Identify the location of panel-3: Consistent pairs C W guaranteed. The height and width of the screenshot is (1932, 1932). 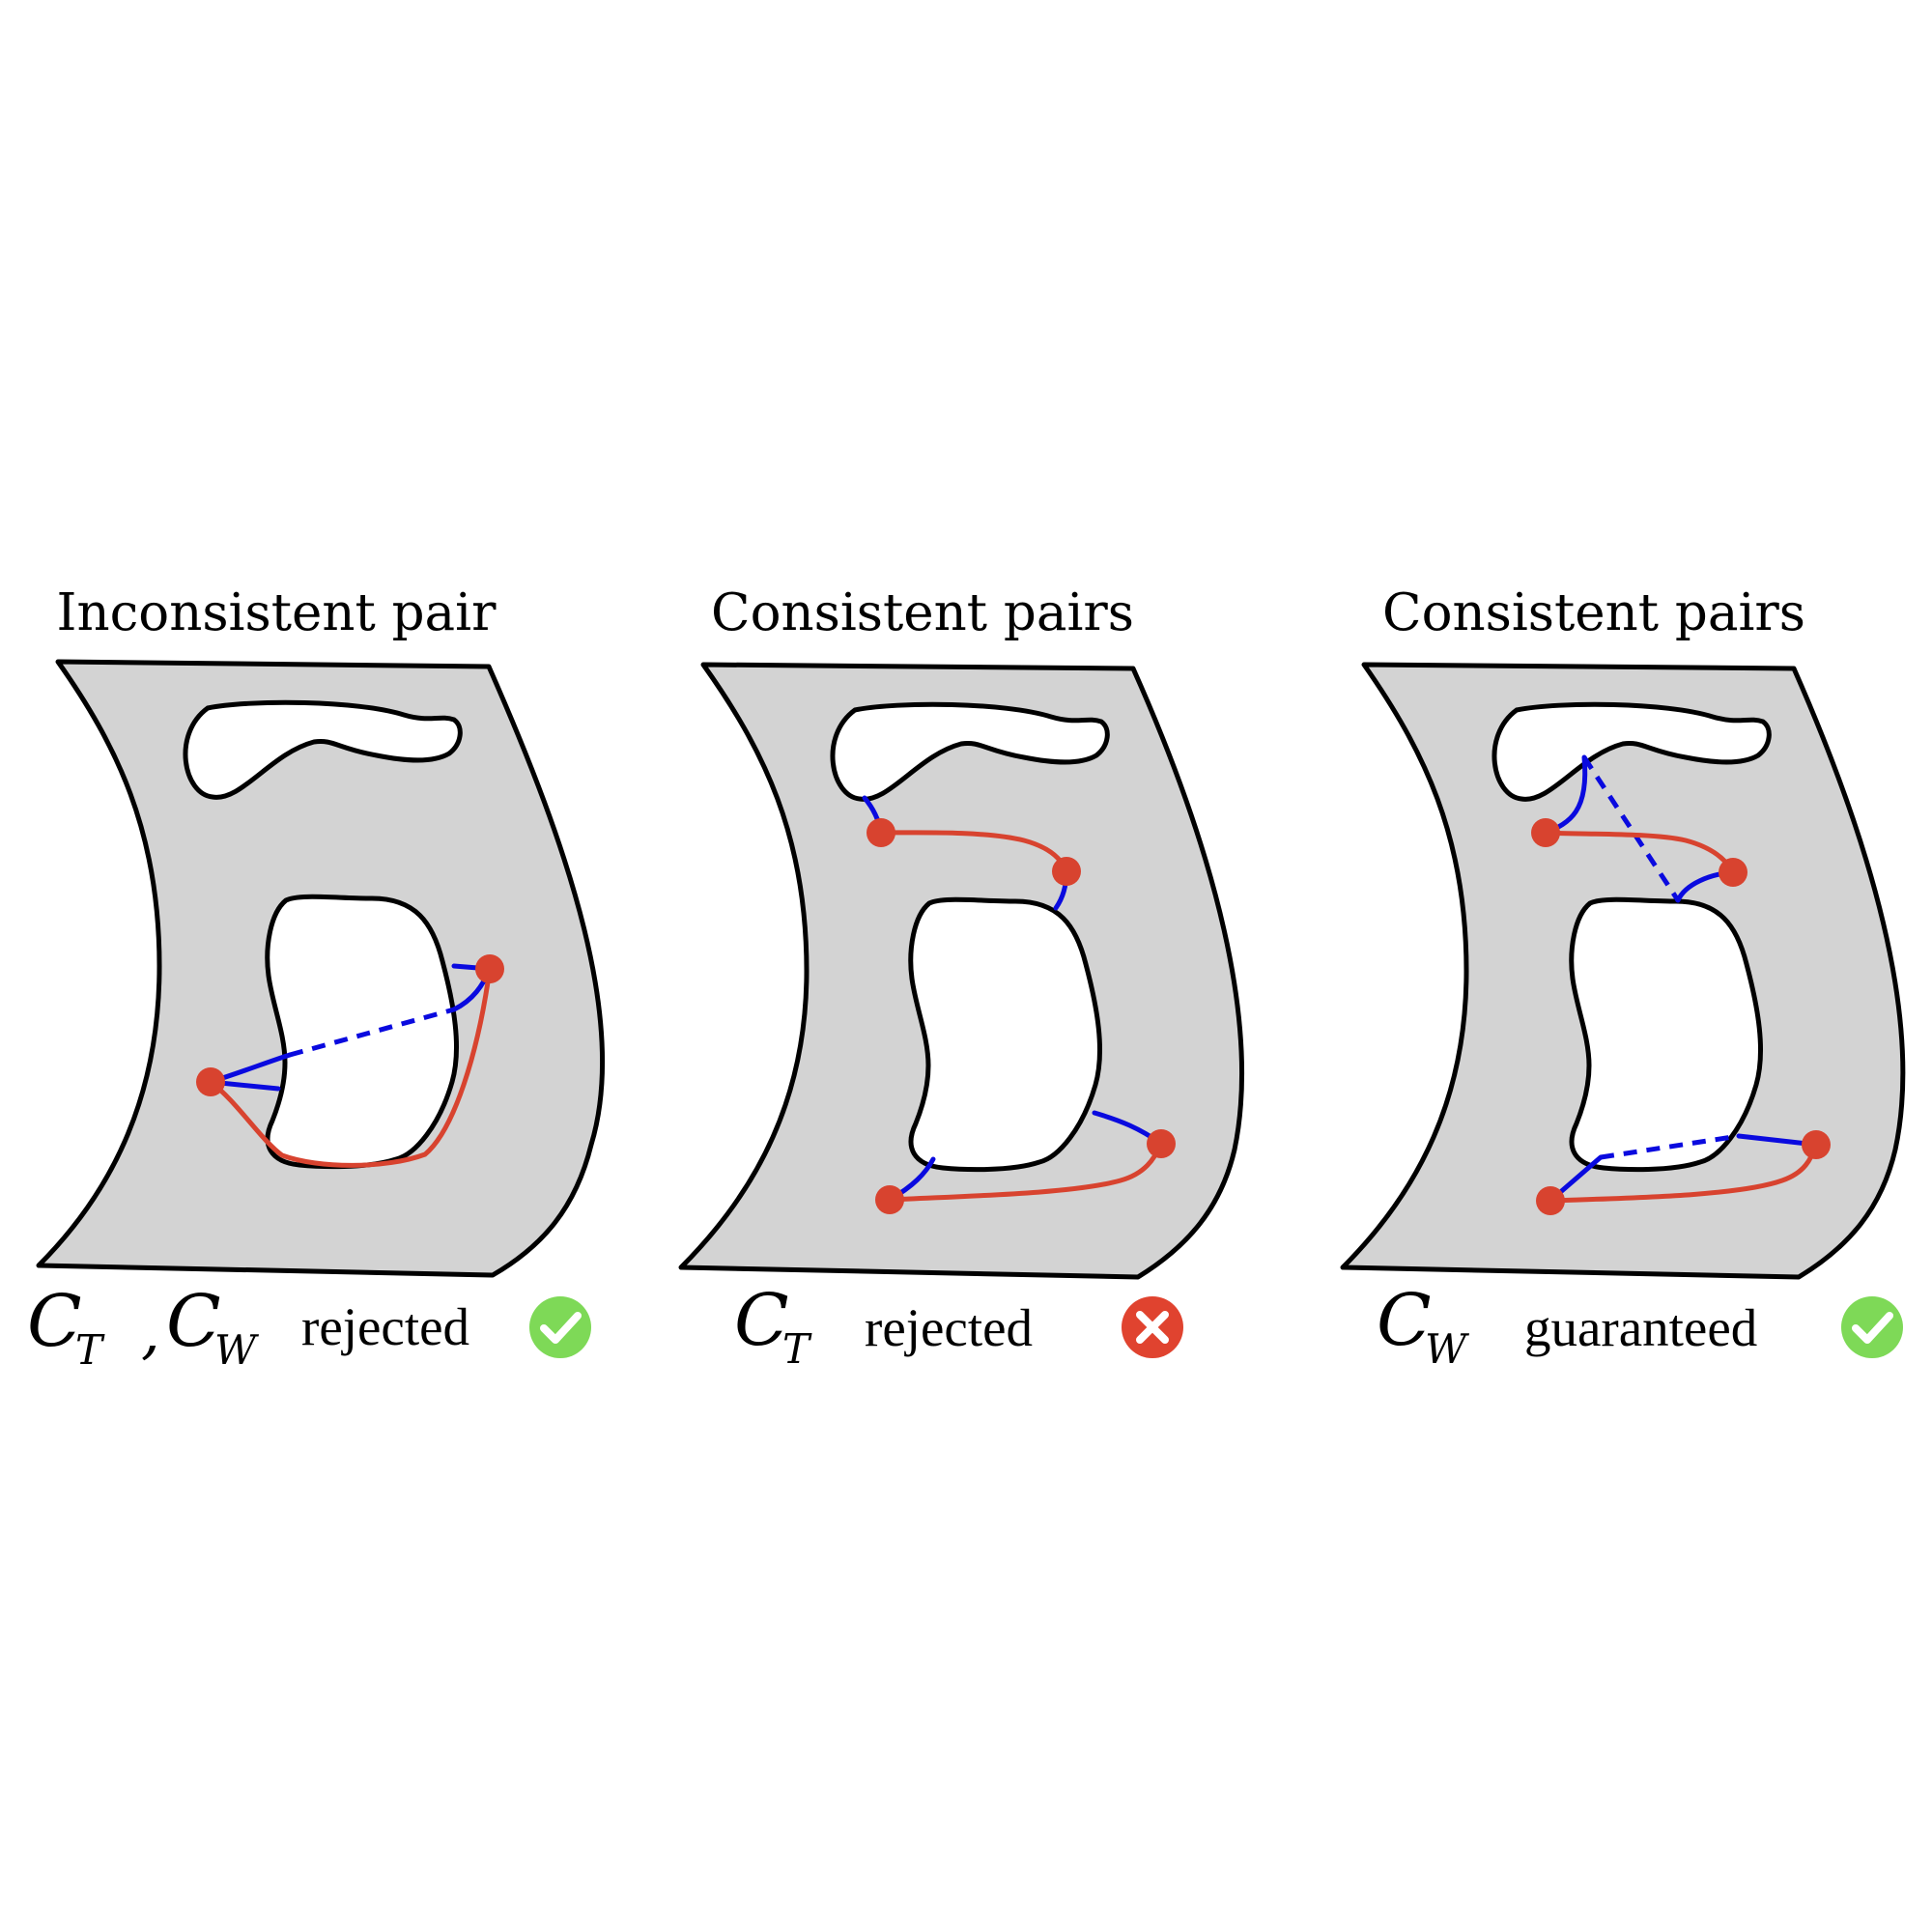
(1623, 978).